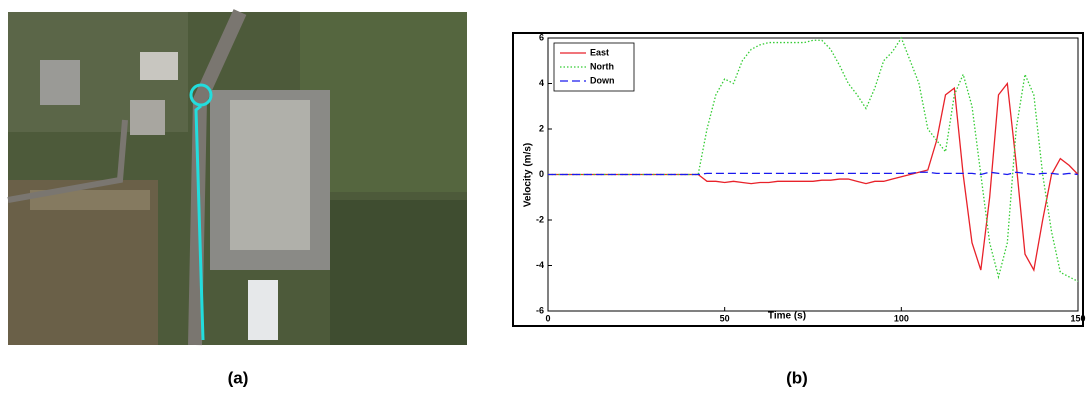 The width and height of the screenshot is (1089, 413). What do you see at coordinates (541, 37) in the screenshot?
I see `y-tick-label: 6` at bounding box center [541, 37].